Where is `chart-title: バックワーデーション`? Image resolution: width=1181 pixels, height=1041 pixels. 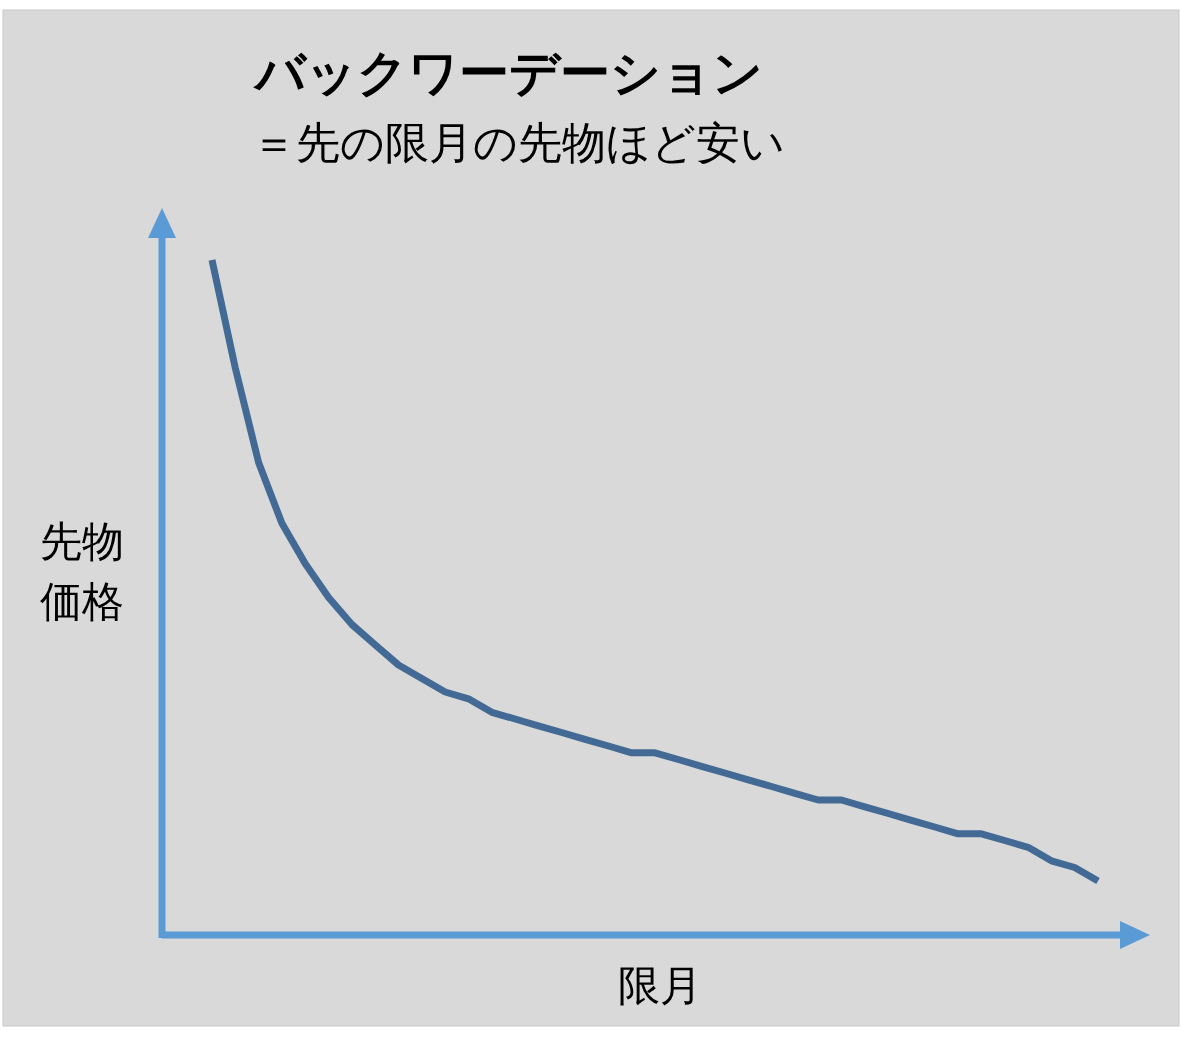 chart-title: バックワーデーション is located at coordinates (508, 73).